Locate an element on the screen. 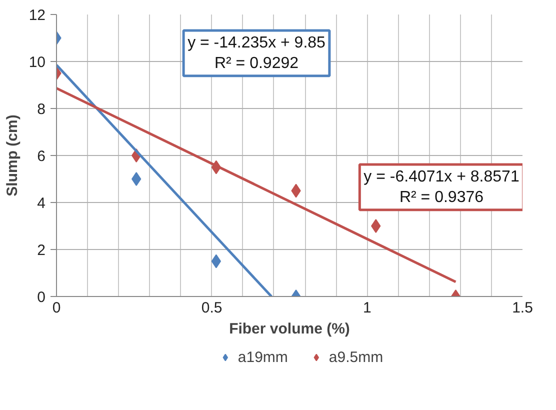  y-tick-label: 12 is located at coordinates (37, 15).